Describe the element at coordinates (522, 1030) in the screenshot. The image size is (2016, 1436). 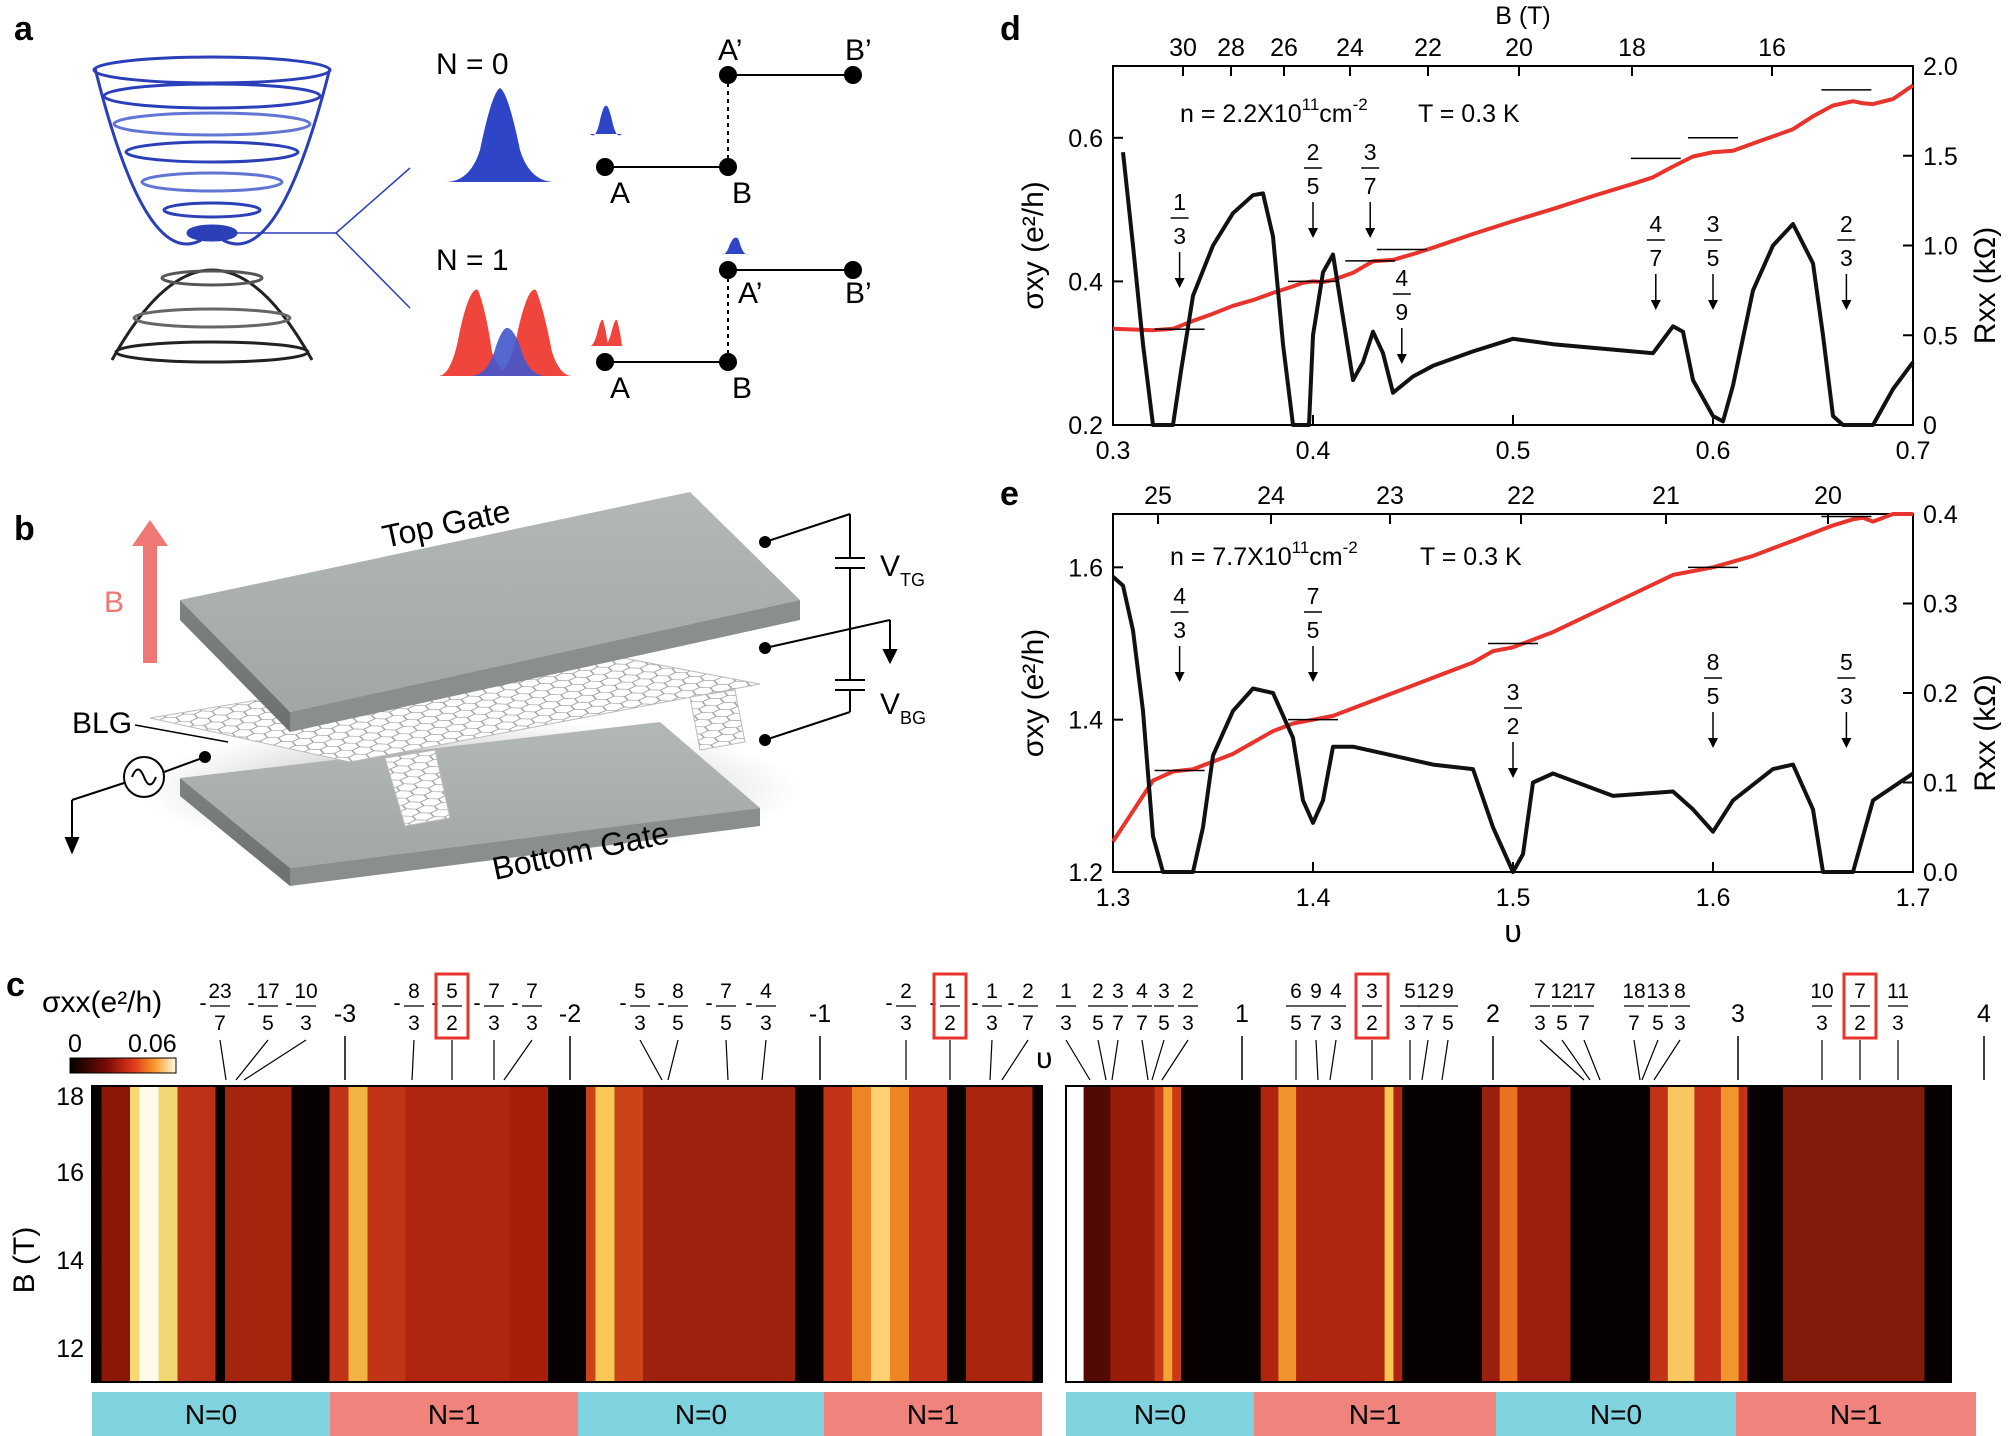
I see `filling-fraction: -7 3` at that location.